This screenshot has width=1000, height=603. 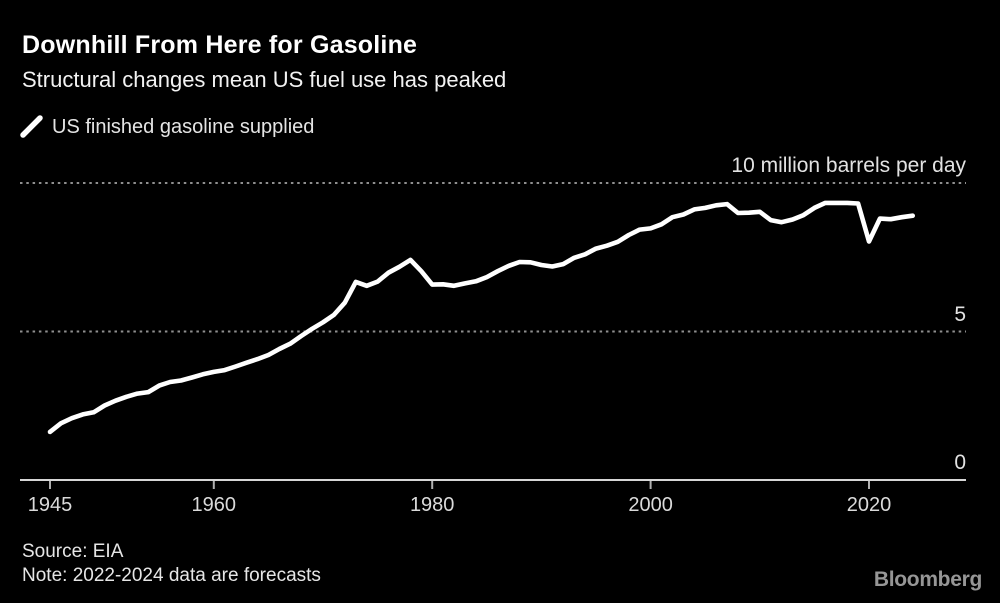 I want to click on x-tick-label-2020: 2020, so click(x=869, y=505).